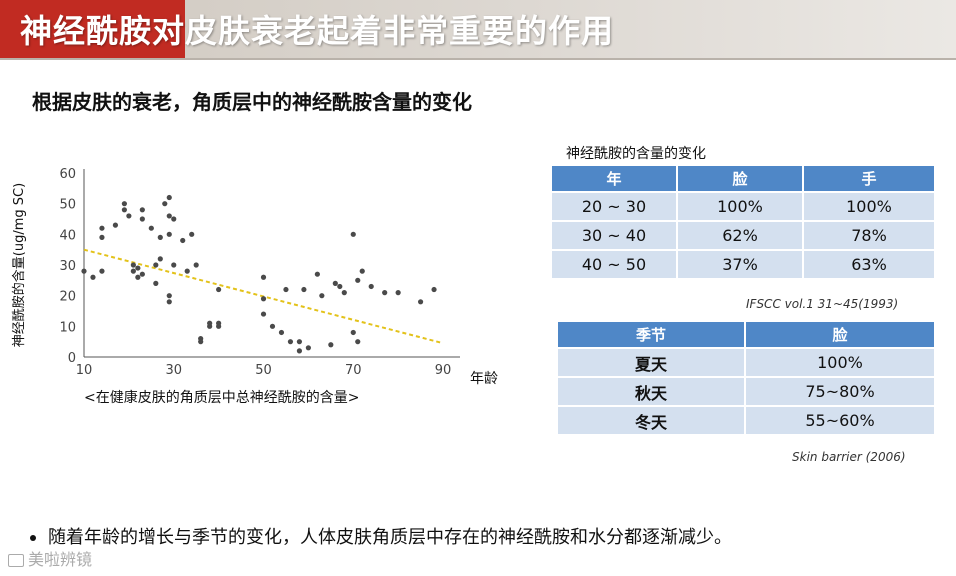 The height and width of the screenshot is (576, 956). I want to click on table-row: 冬天 55~60%, so click(746, 420).